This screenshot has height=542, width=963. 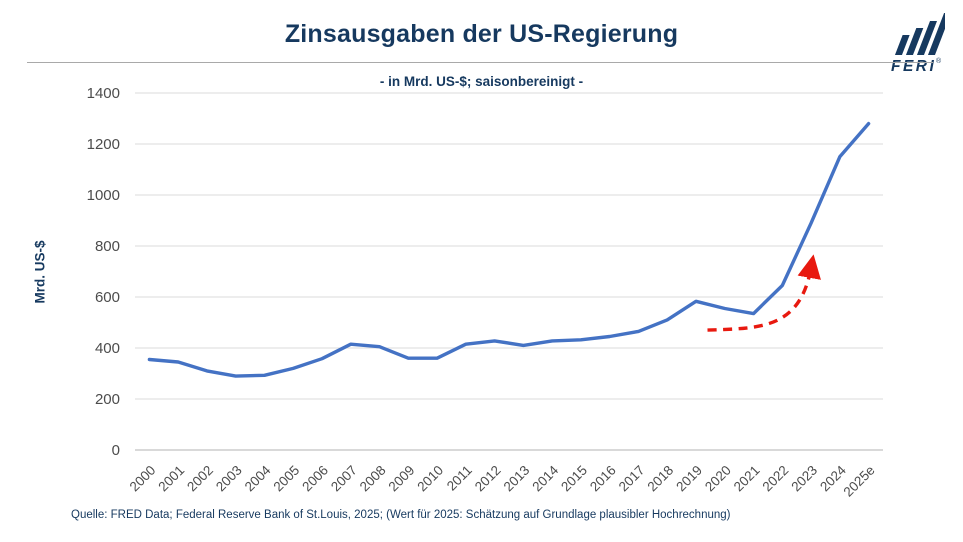 What do you see at coordinates (718, 479) in the screenshot?
I see `x-tick-label: 2020` at bounding box center [718, 479].